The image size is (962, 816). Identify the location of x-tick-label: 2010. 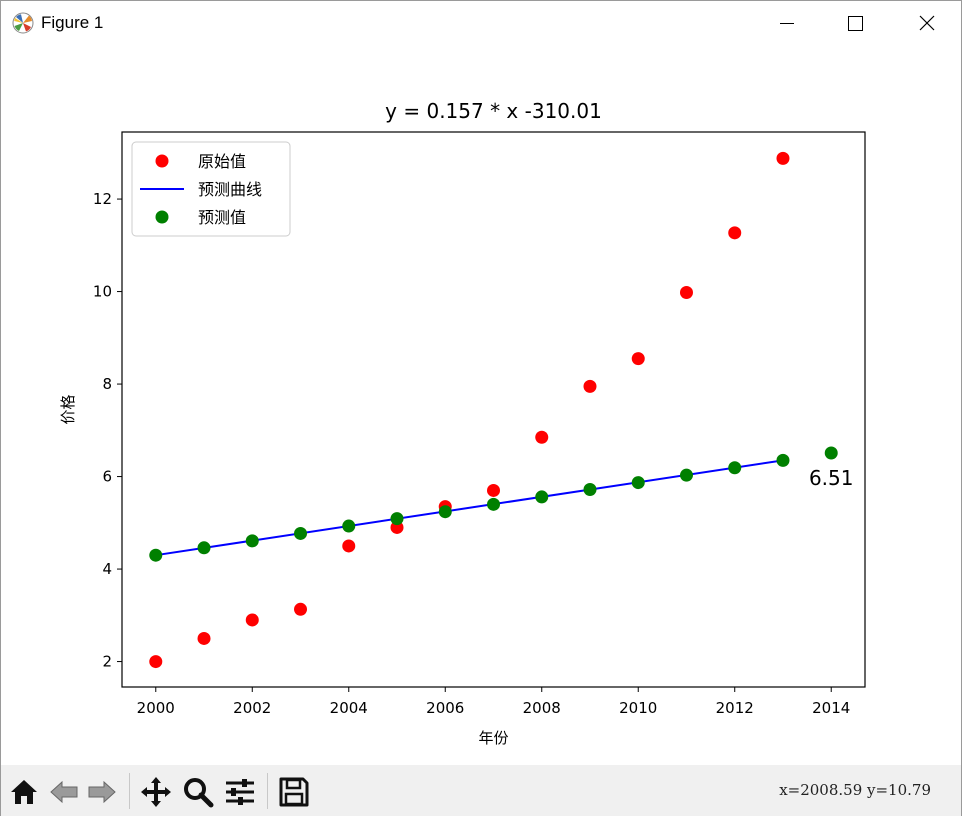
(638, 708).